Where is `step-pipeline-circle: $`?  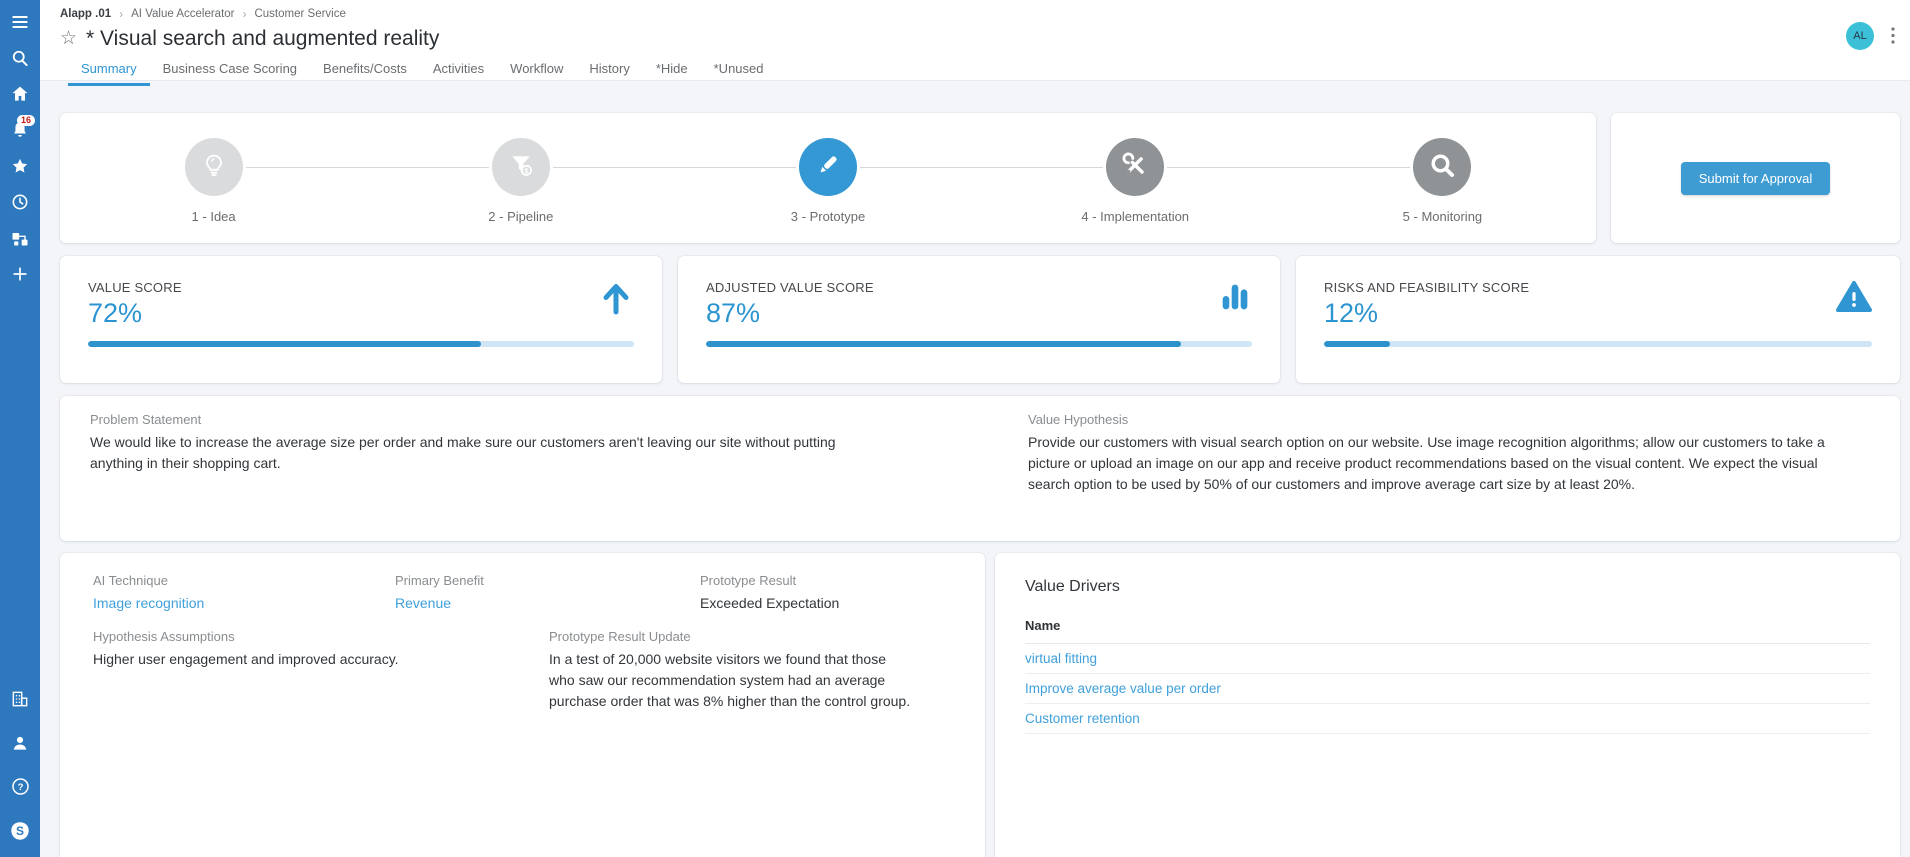
step-pipeline-circle: $ is located at coordinates (520, 167).